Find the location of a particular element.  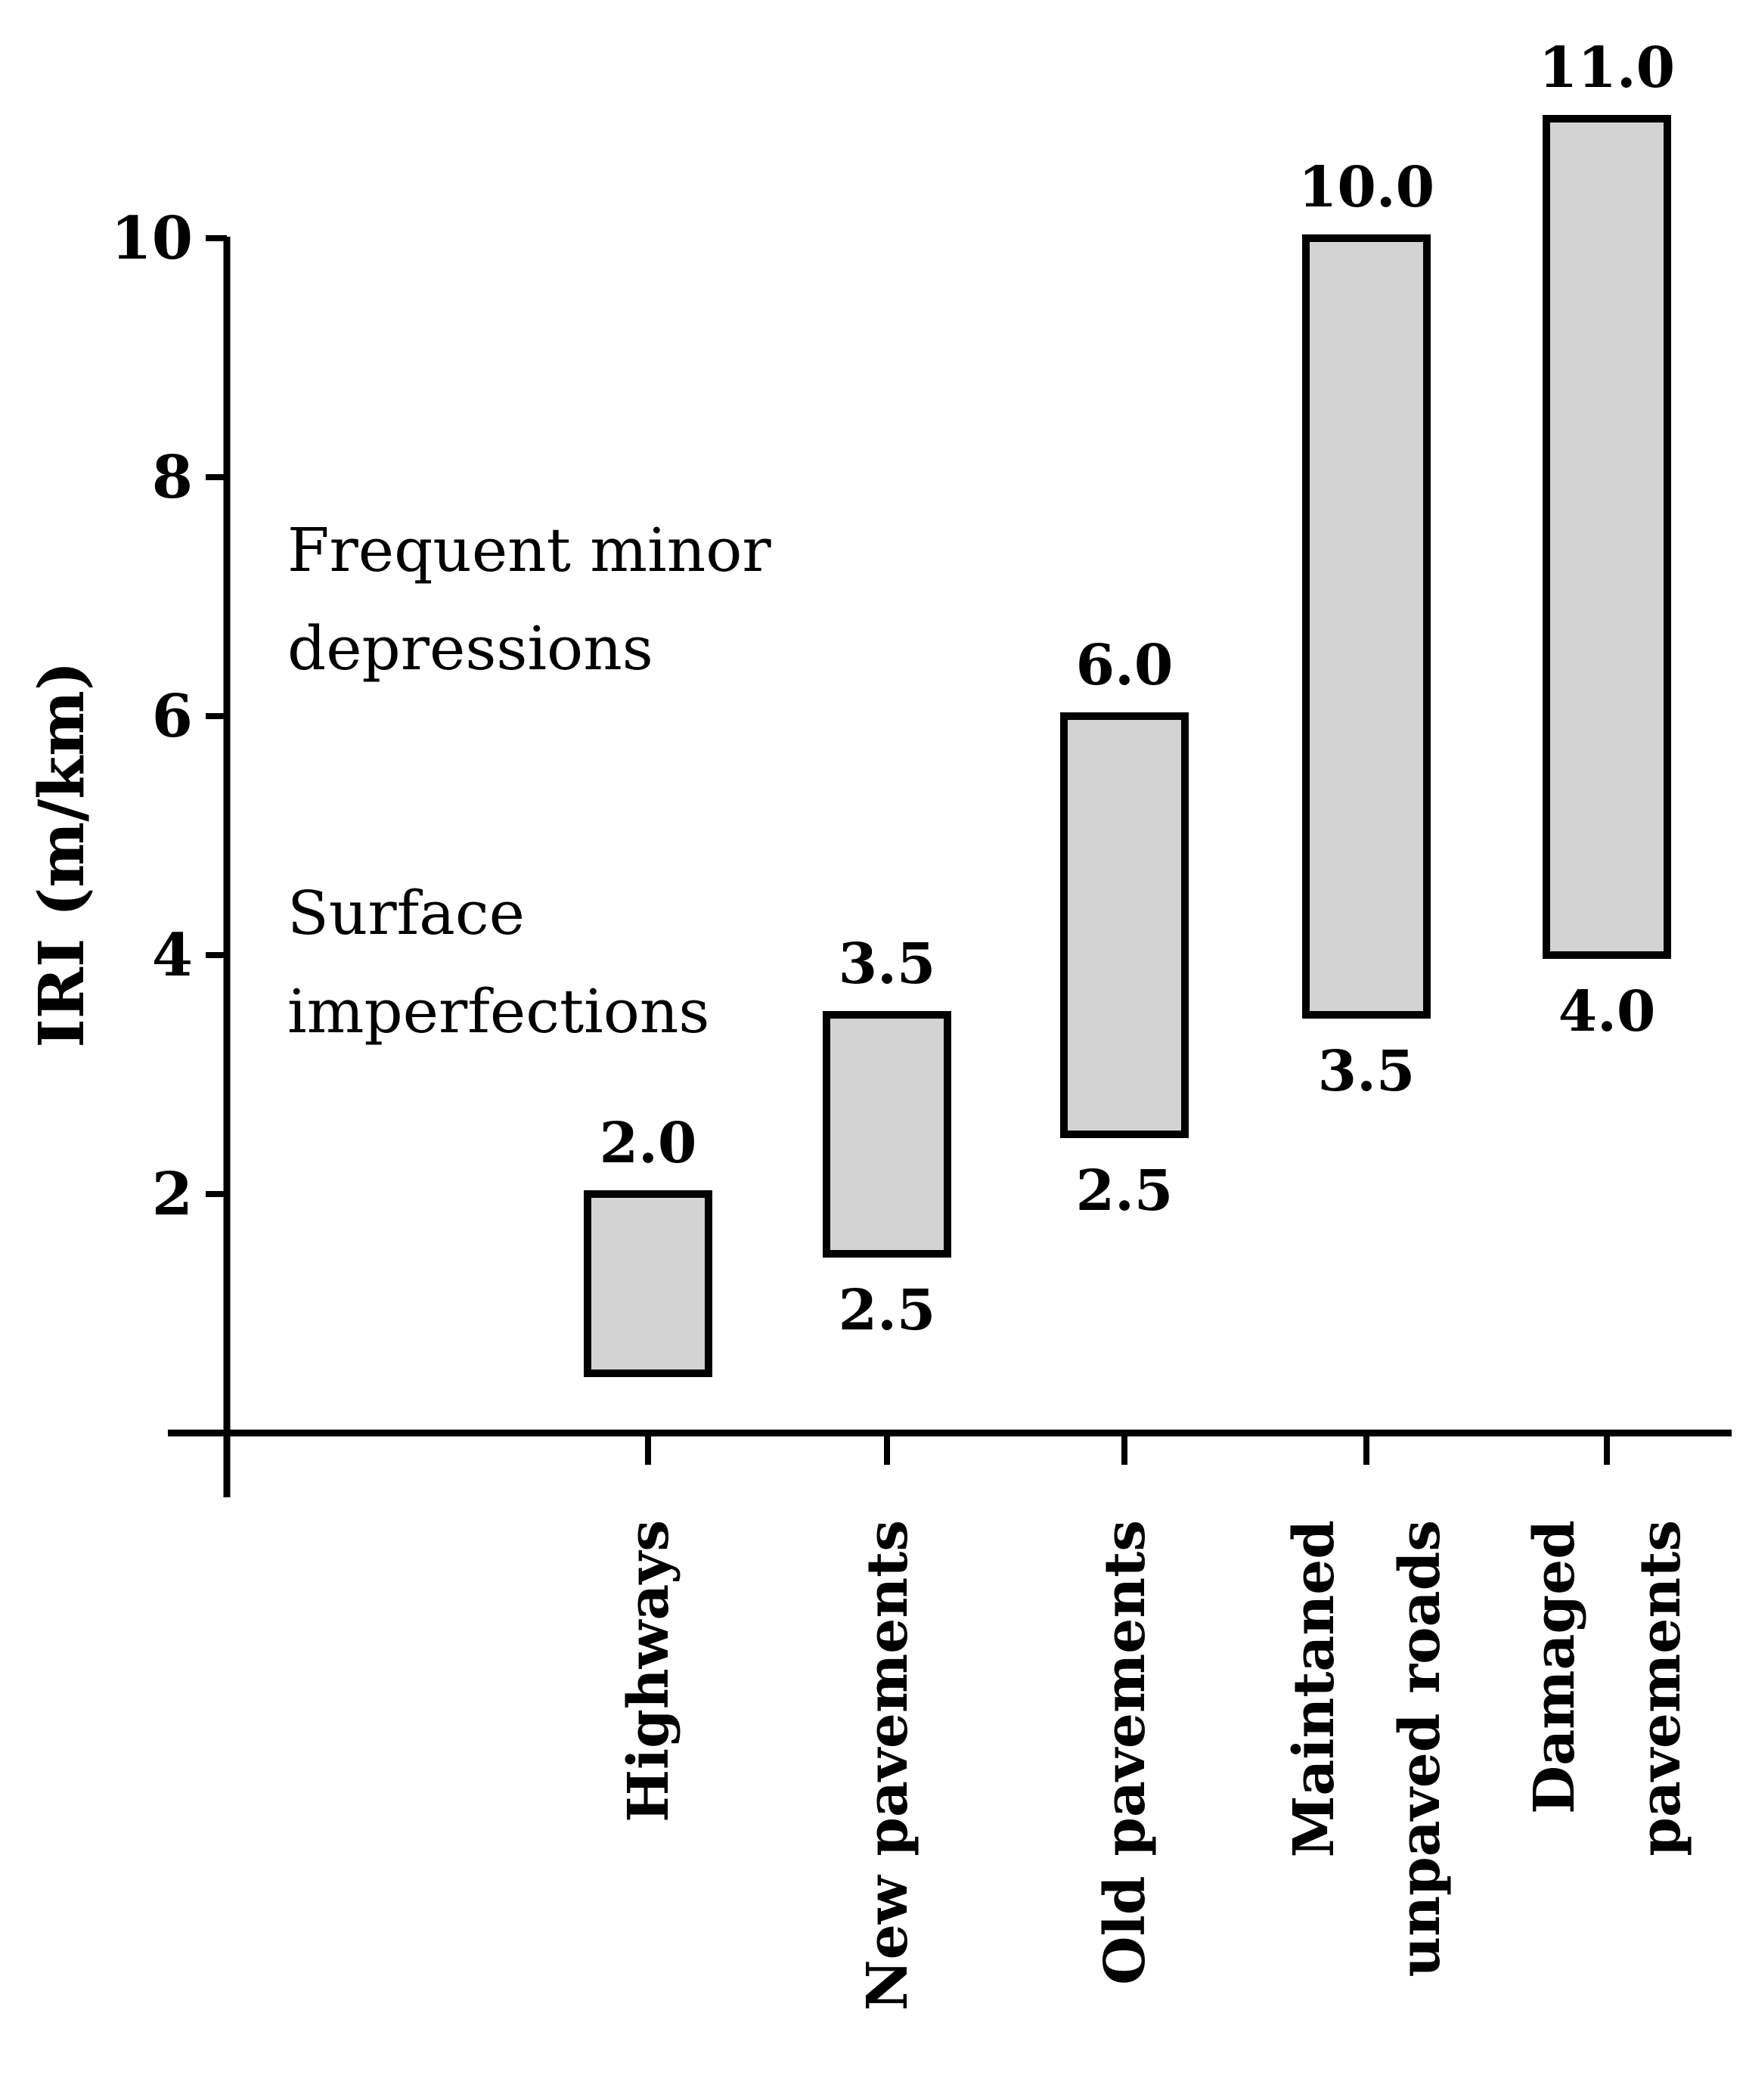

data-label-bottom: 3.5 is located at coordinates (1367, 1071).